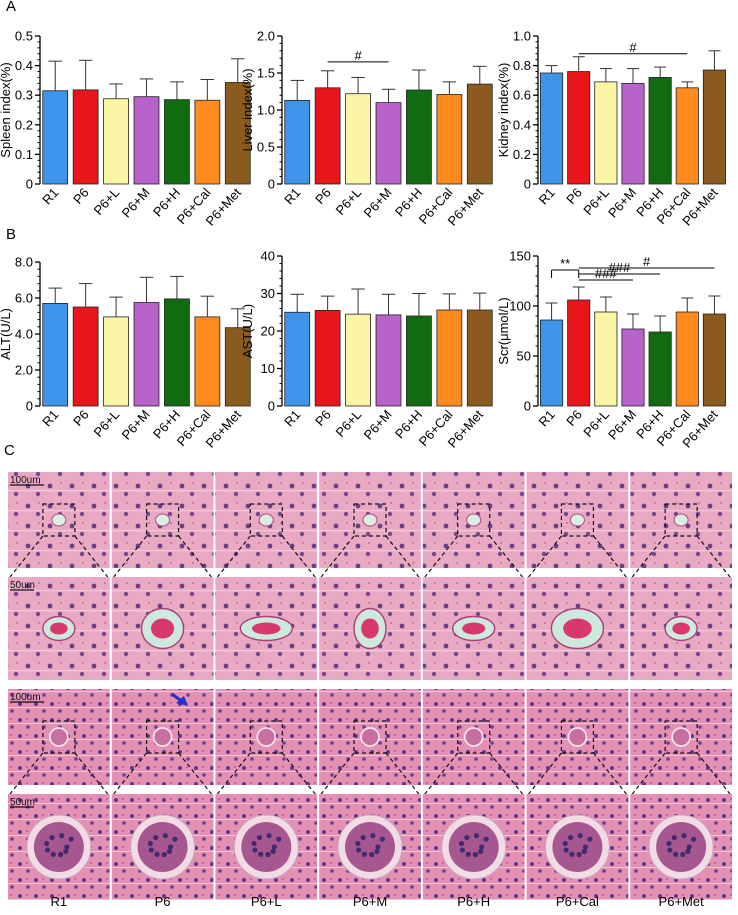 This screenshot has height=915, width=738. What do you see at coordinates (25, 697) in the screenshot?
I see `scale-label: 100um` at bounding box center [25, 697].